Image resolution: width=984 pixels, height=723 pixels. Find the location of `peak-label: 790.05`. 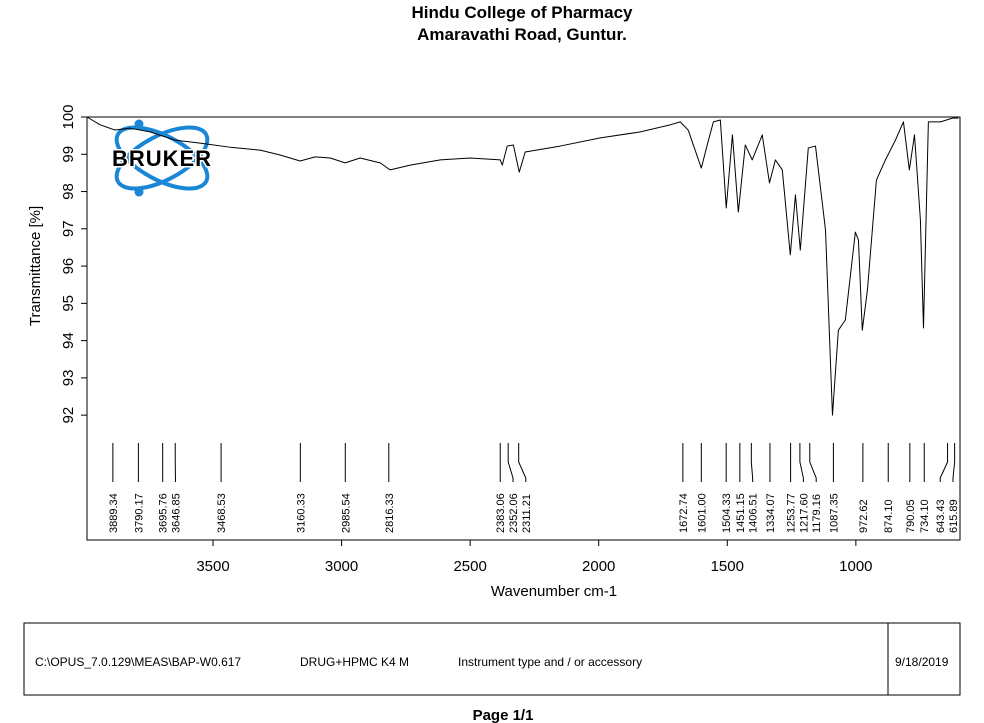

peak-label: 790.05 is located at coordinates (911, 516).